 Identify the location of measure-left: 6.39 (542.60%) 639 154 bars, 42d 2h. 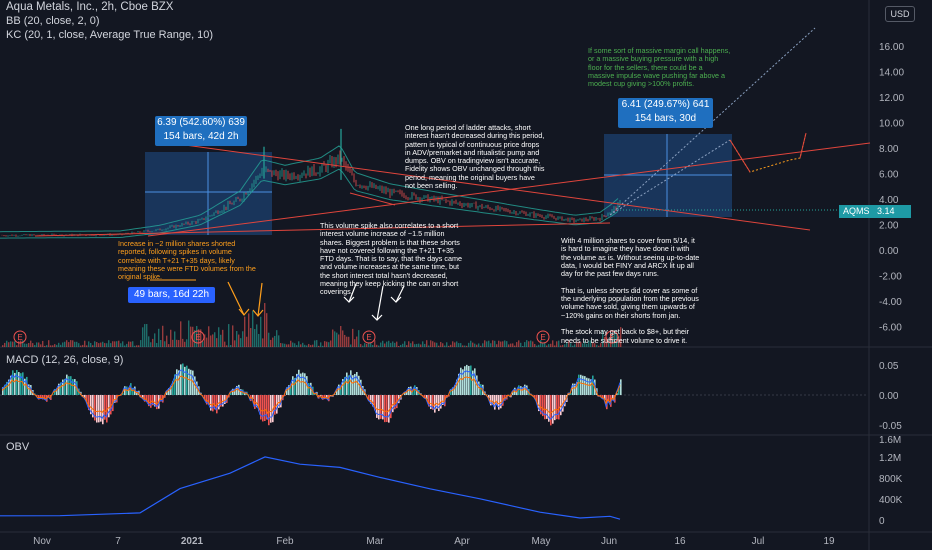
(201, 131).